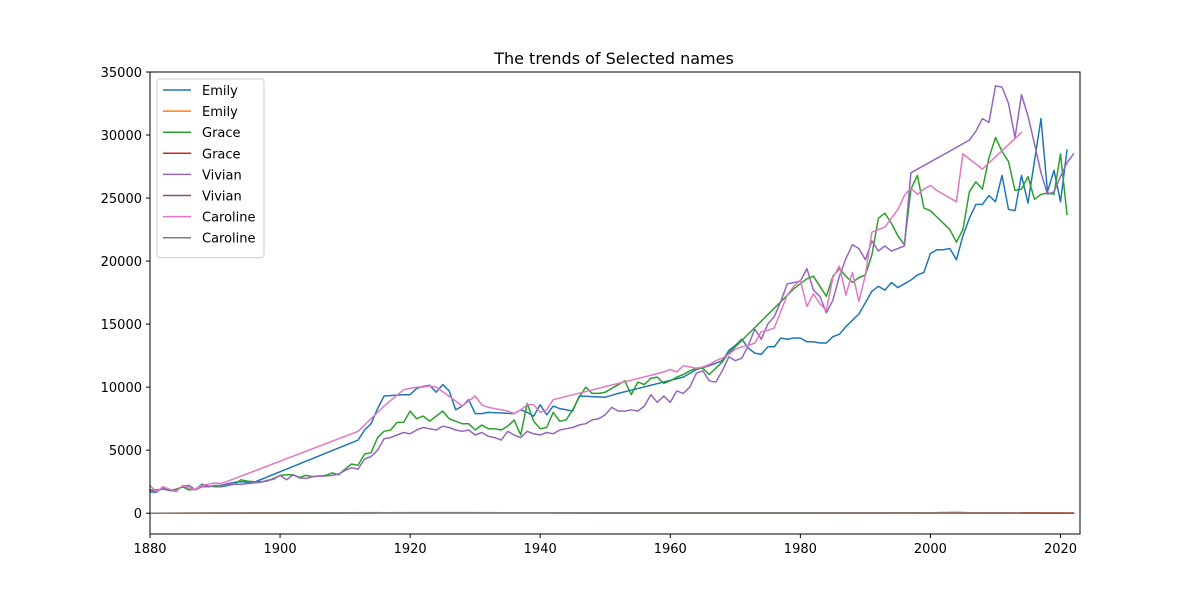  What do you see at coordinates (540, 549) in the screenshot?
I see `x-tick-label: 1940` at bounding box center [540, 549].